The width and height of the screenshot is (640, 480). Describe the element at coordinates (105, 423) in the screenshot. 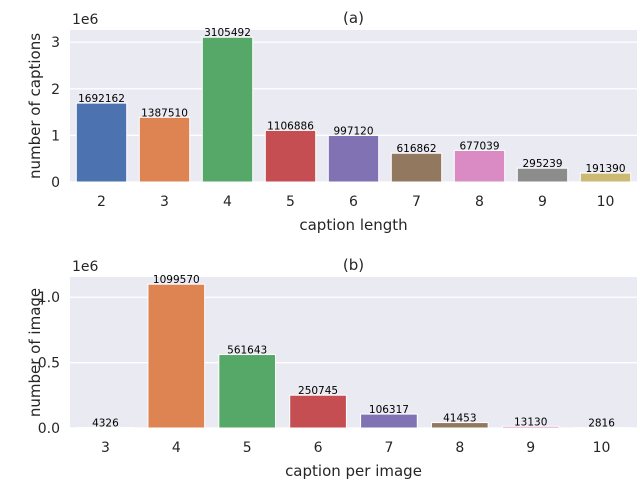

I see `data-label: 4326` at that location.